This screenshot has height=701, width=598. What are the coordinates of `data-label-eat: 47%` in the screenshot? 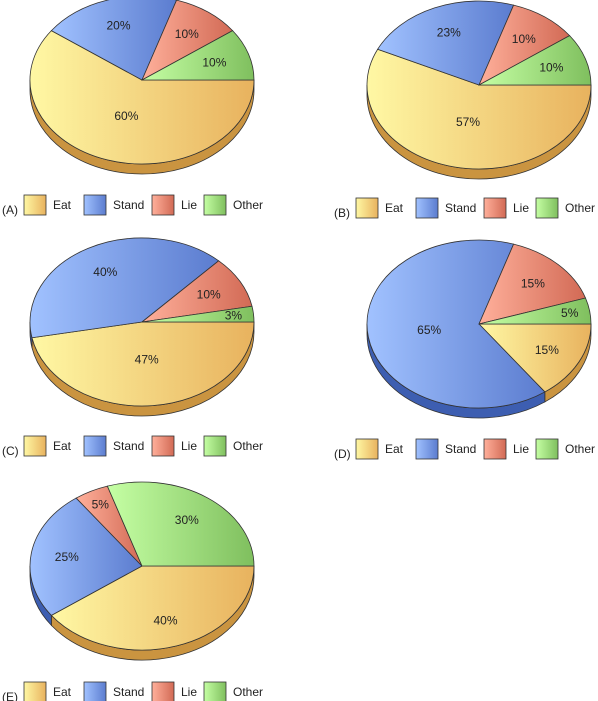 It's located at (147, 360).